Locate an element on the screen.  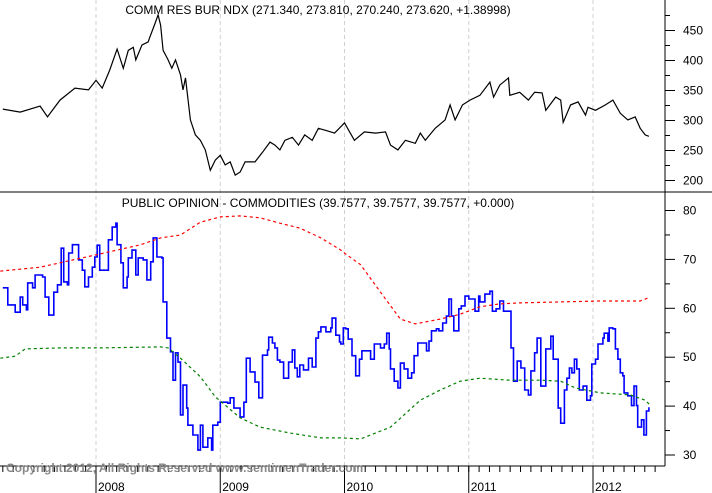
y-tick-label-top: 450 is located at coordinates (693, 31).